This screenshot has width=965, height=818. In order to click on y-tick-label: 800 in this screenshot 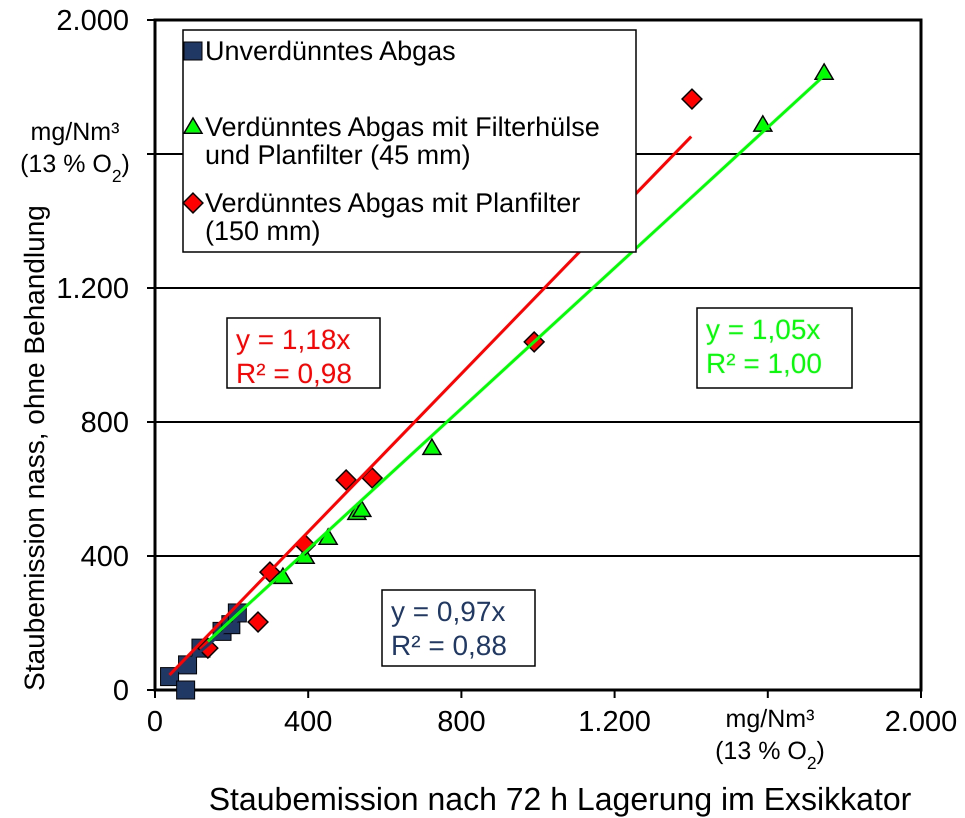, I will do `click(104, 423)`.